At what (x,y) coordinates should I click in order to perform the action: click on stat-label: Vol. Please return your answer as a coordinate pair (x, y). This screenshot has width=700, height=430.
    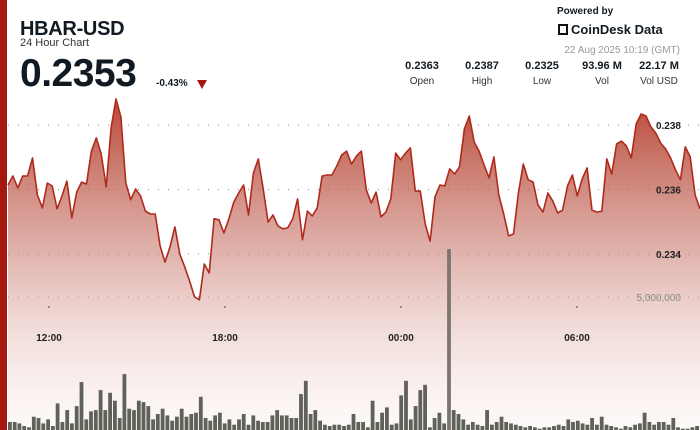
    Looking at the image, I should click on (602, 81).